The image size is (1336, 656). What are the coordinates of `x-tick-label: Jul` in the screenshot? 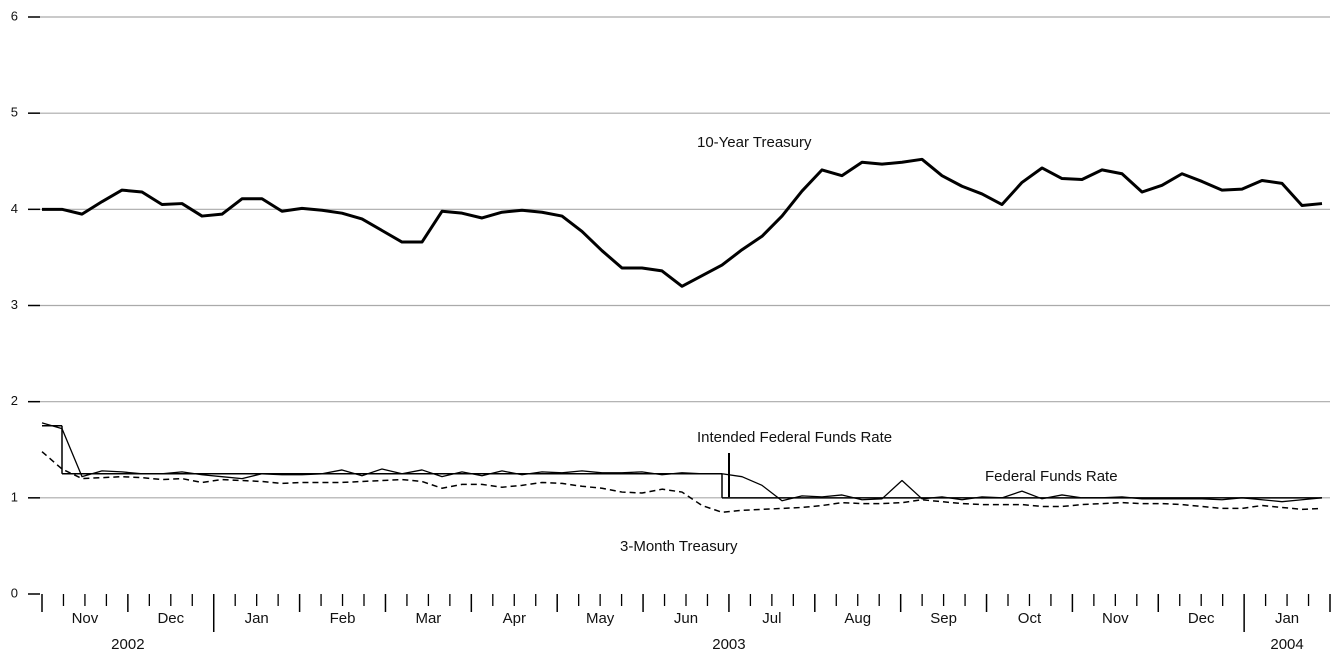 It's located at (771, 618).